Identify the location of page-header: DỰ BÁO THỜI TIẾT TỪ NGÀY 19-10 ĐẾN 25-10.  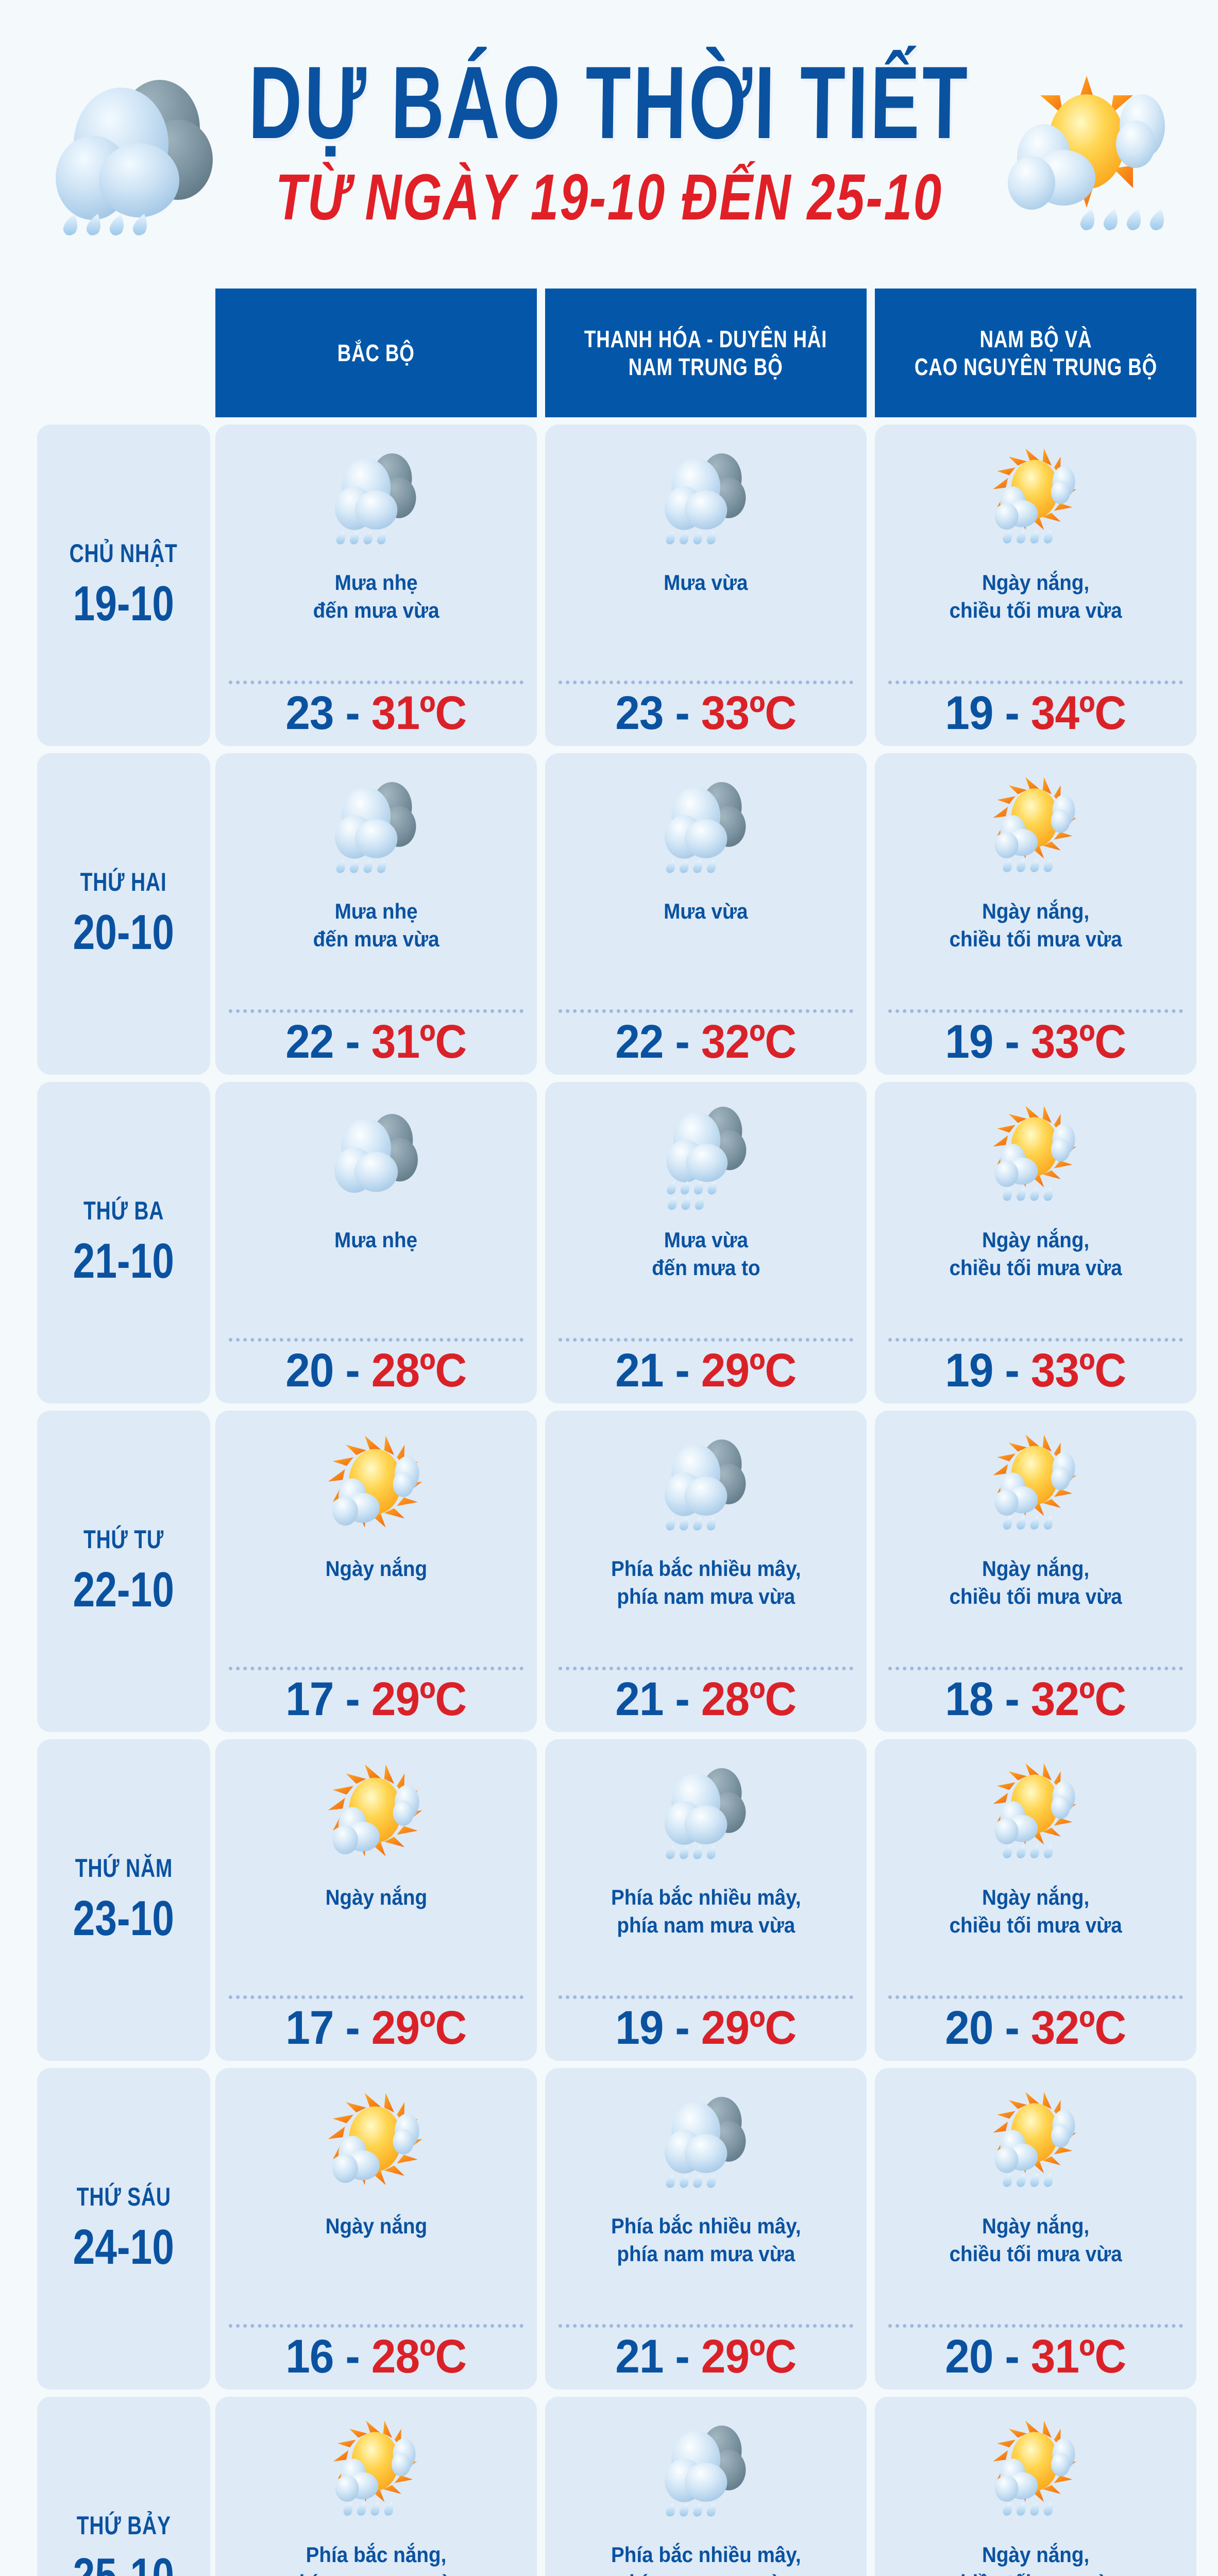
(609, 144).